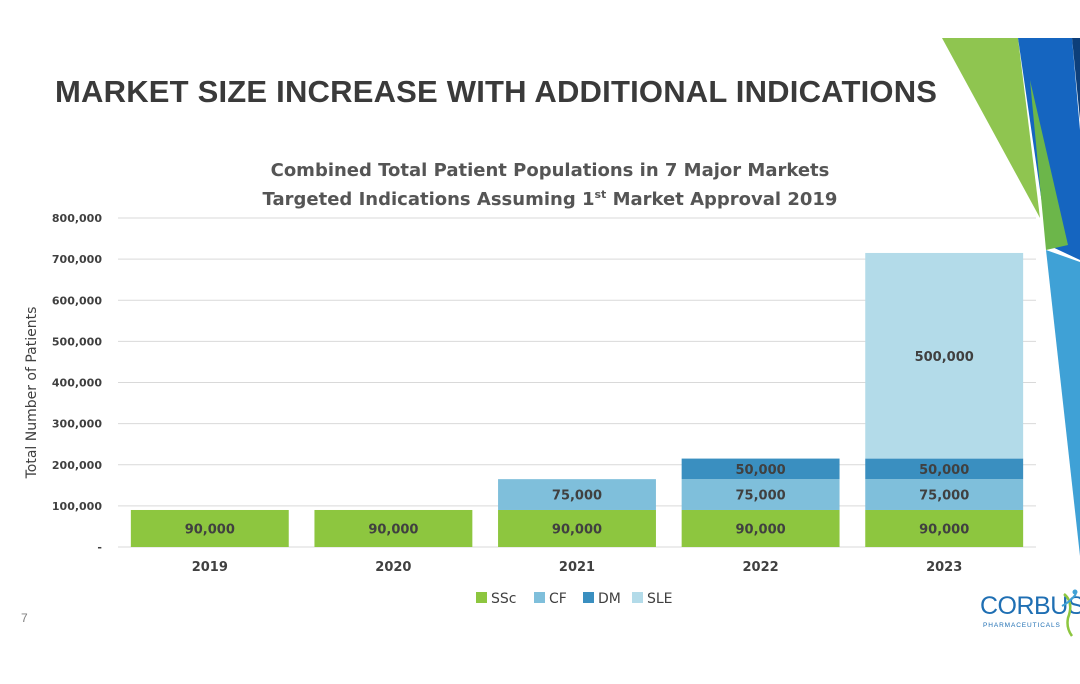  Describe the element at coordinates (77, 383) in the screenshot. I see `y-tick-label: 400,000` at that location.